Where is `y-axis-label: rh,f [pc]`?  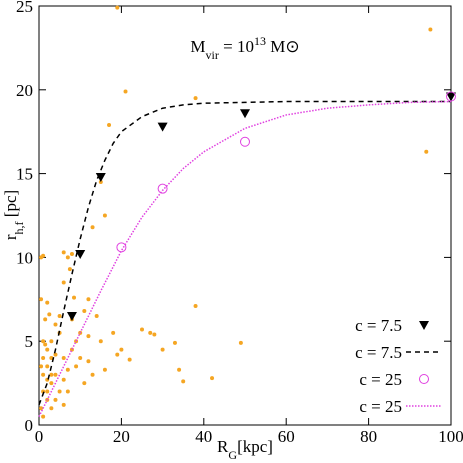
y-axis-label: rh,f [pc] is located at coordinates (13, 215).